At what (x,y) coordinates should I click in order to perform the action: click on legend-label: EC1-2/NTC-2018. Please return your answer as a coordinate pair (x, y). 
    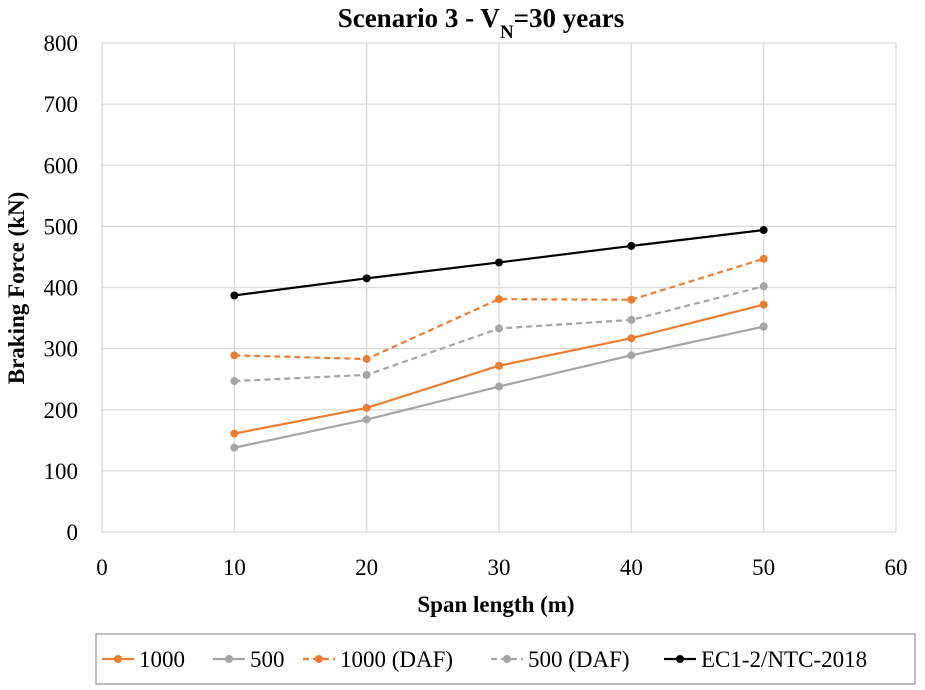
    Looking at the image, I should click on (784, 659).